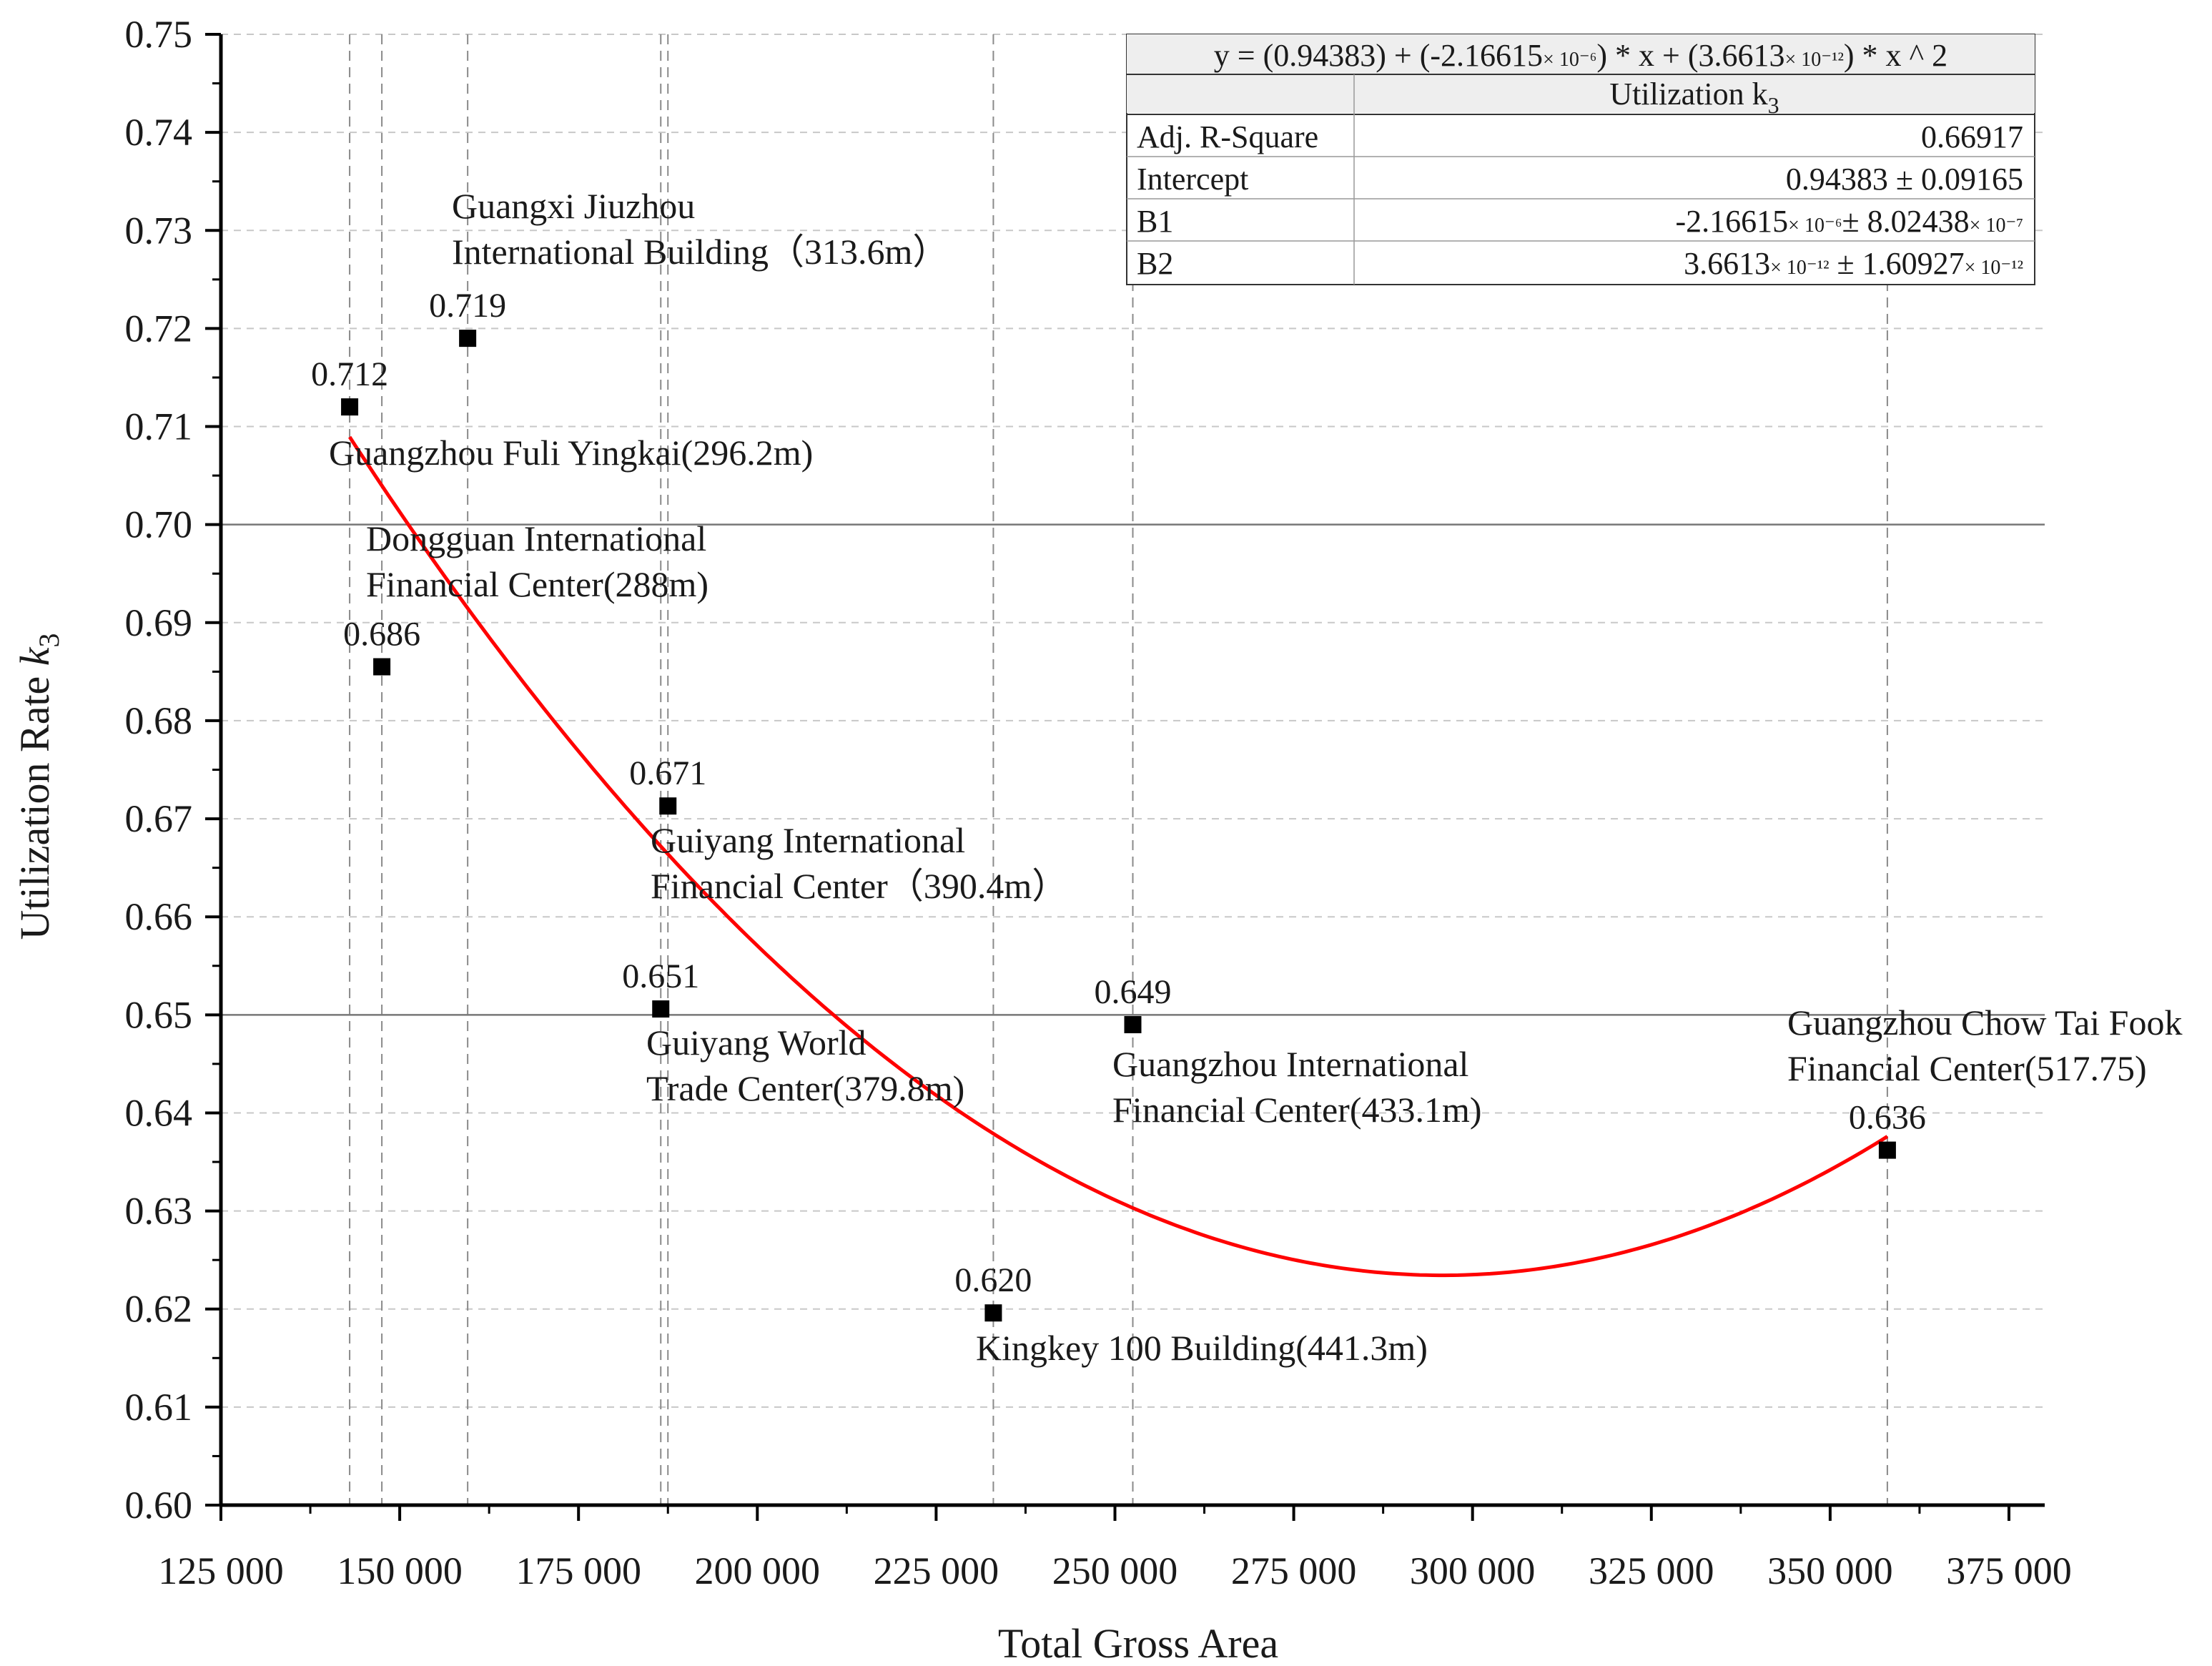  Describe the element at coordinates (700, 252) in the screenshot. I see `point-name-label: International Building（313.6m）` at that location.